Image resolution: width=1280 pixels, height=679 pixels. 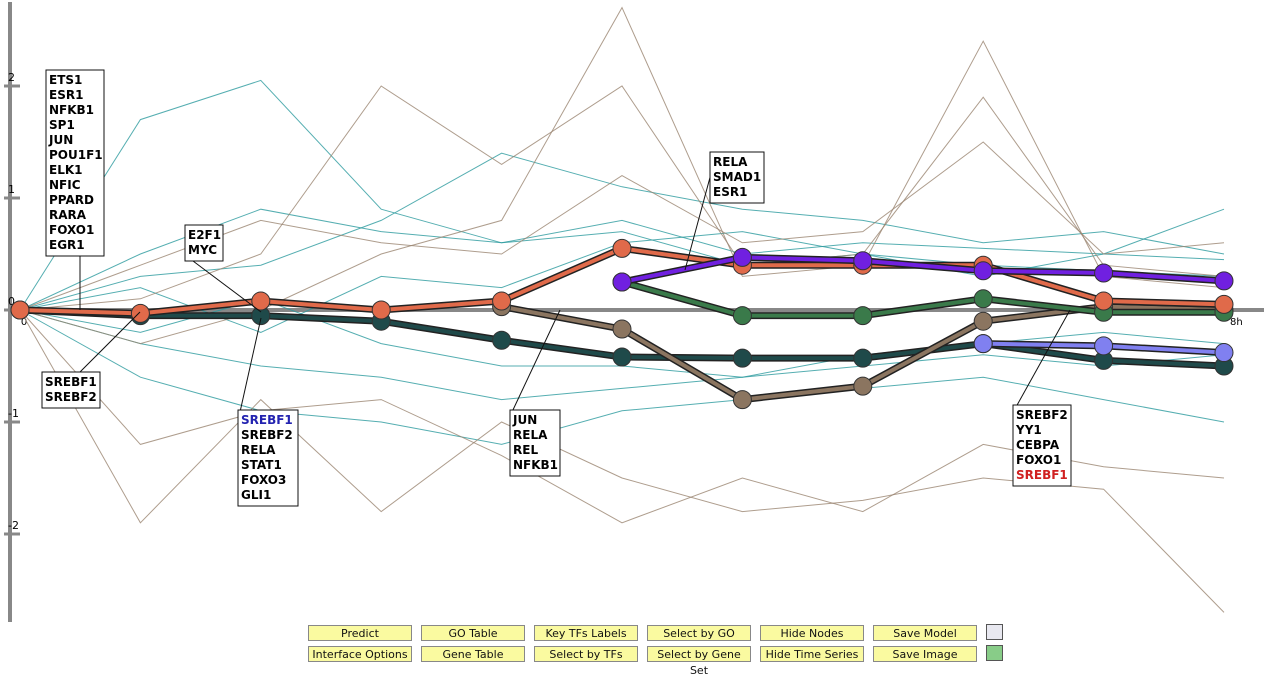 I want to click on tf-label: ETS1, so click(x=65, y=80).